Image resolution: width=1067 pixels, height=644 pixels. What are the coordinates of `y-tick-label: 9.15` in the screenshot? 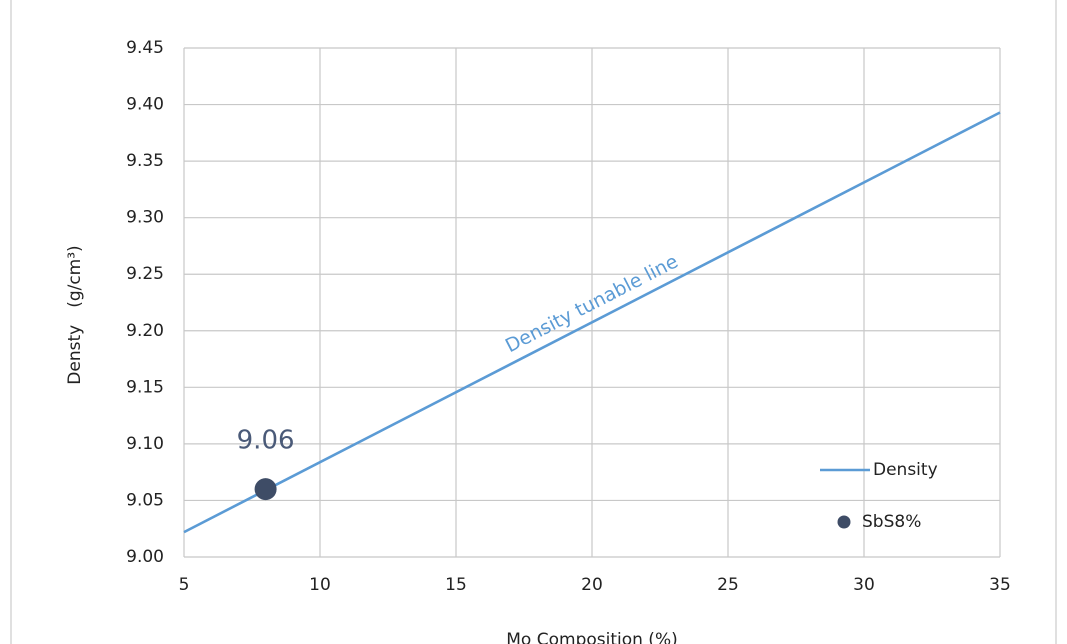 It's located at (145, 387).